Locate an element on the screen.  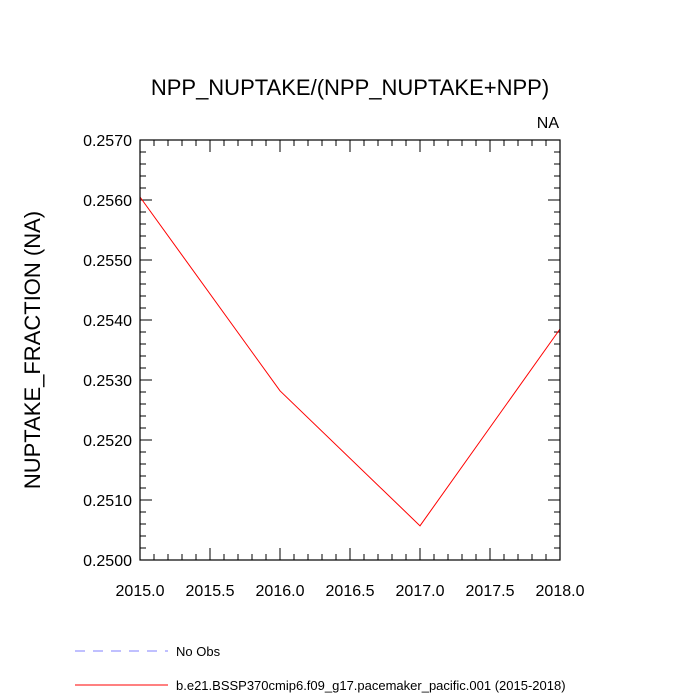
y-tick-label: 0.2530 is located at coordinates (107, 381).